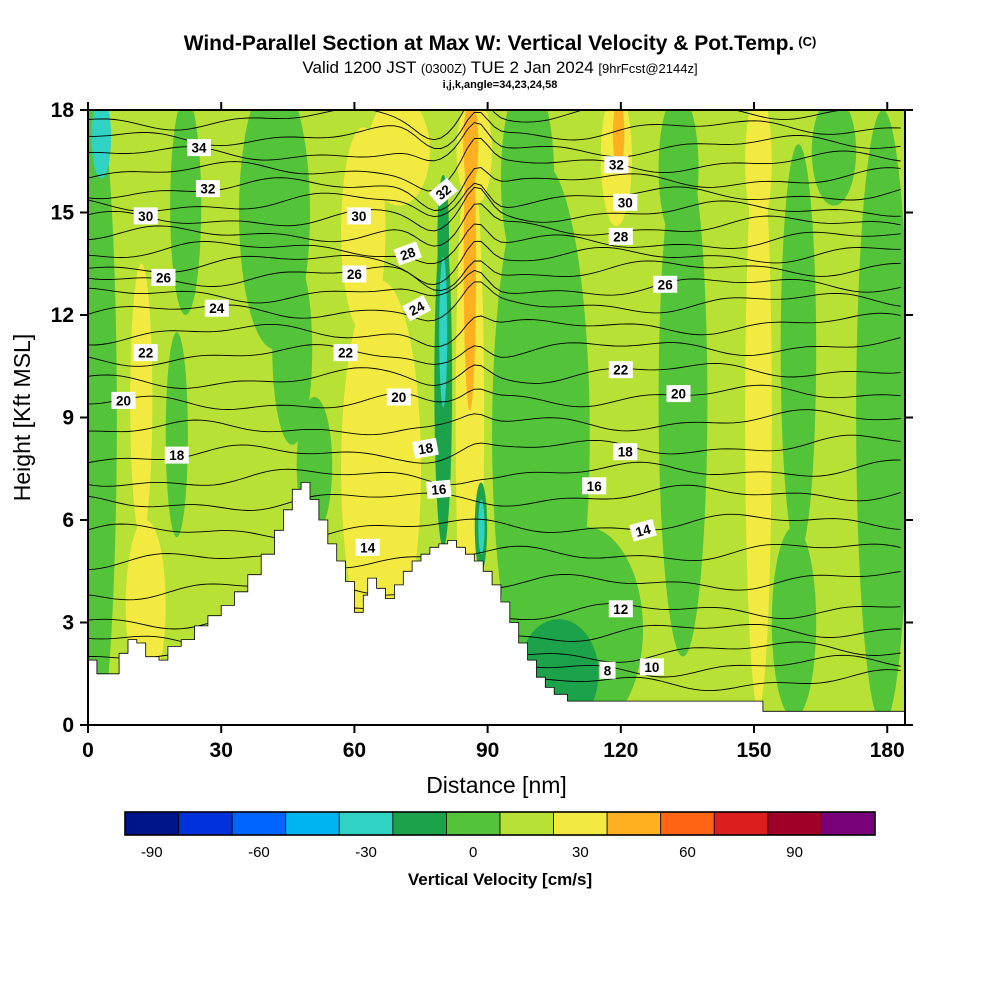 The image size is (1000, 1000). Describe the element at coordinates (496, 785) in the screenshot. I see `x-axis-title: Distance [nm]` at that location.